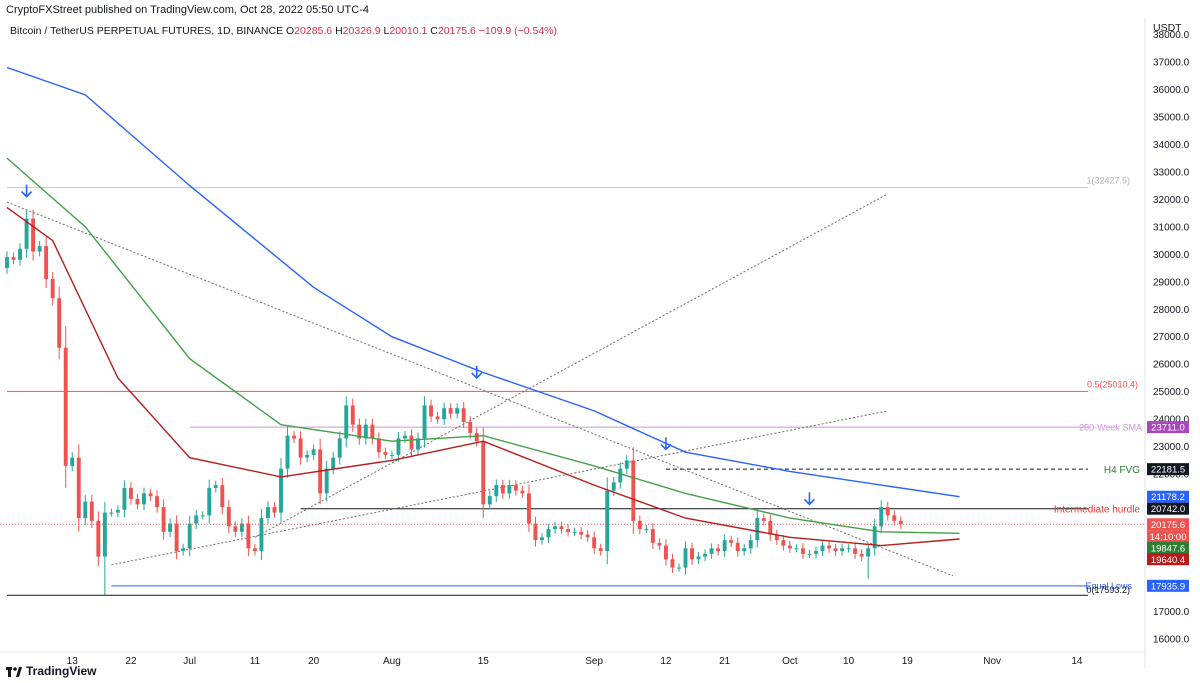  I want to click on y-tick-label: 29000.0, so click(1171, 282).